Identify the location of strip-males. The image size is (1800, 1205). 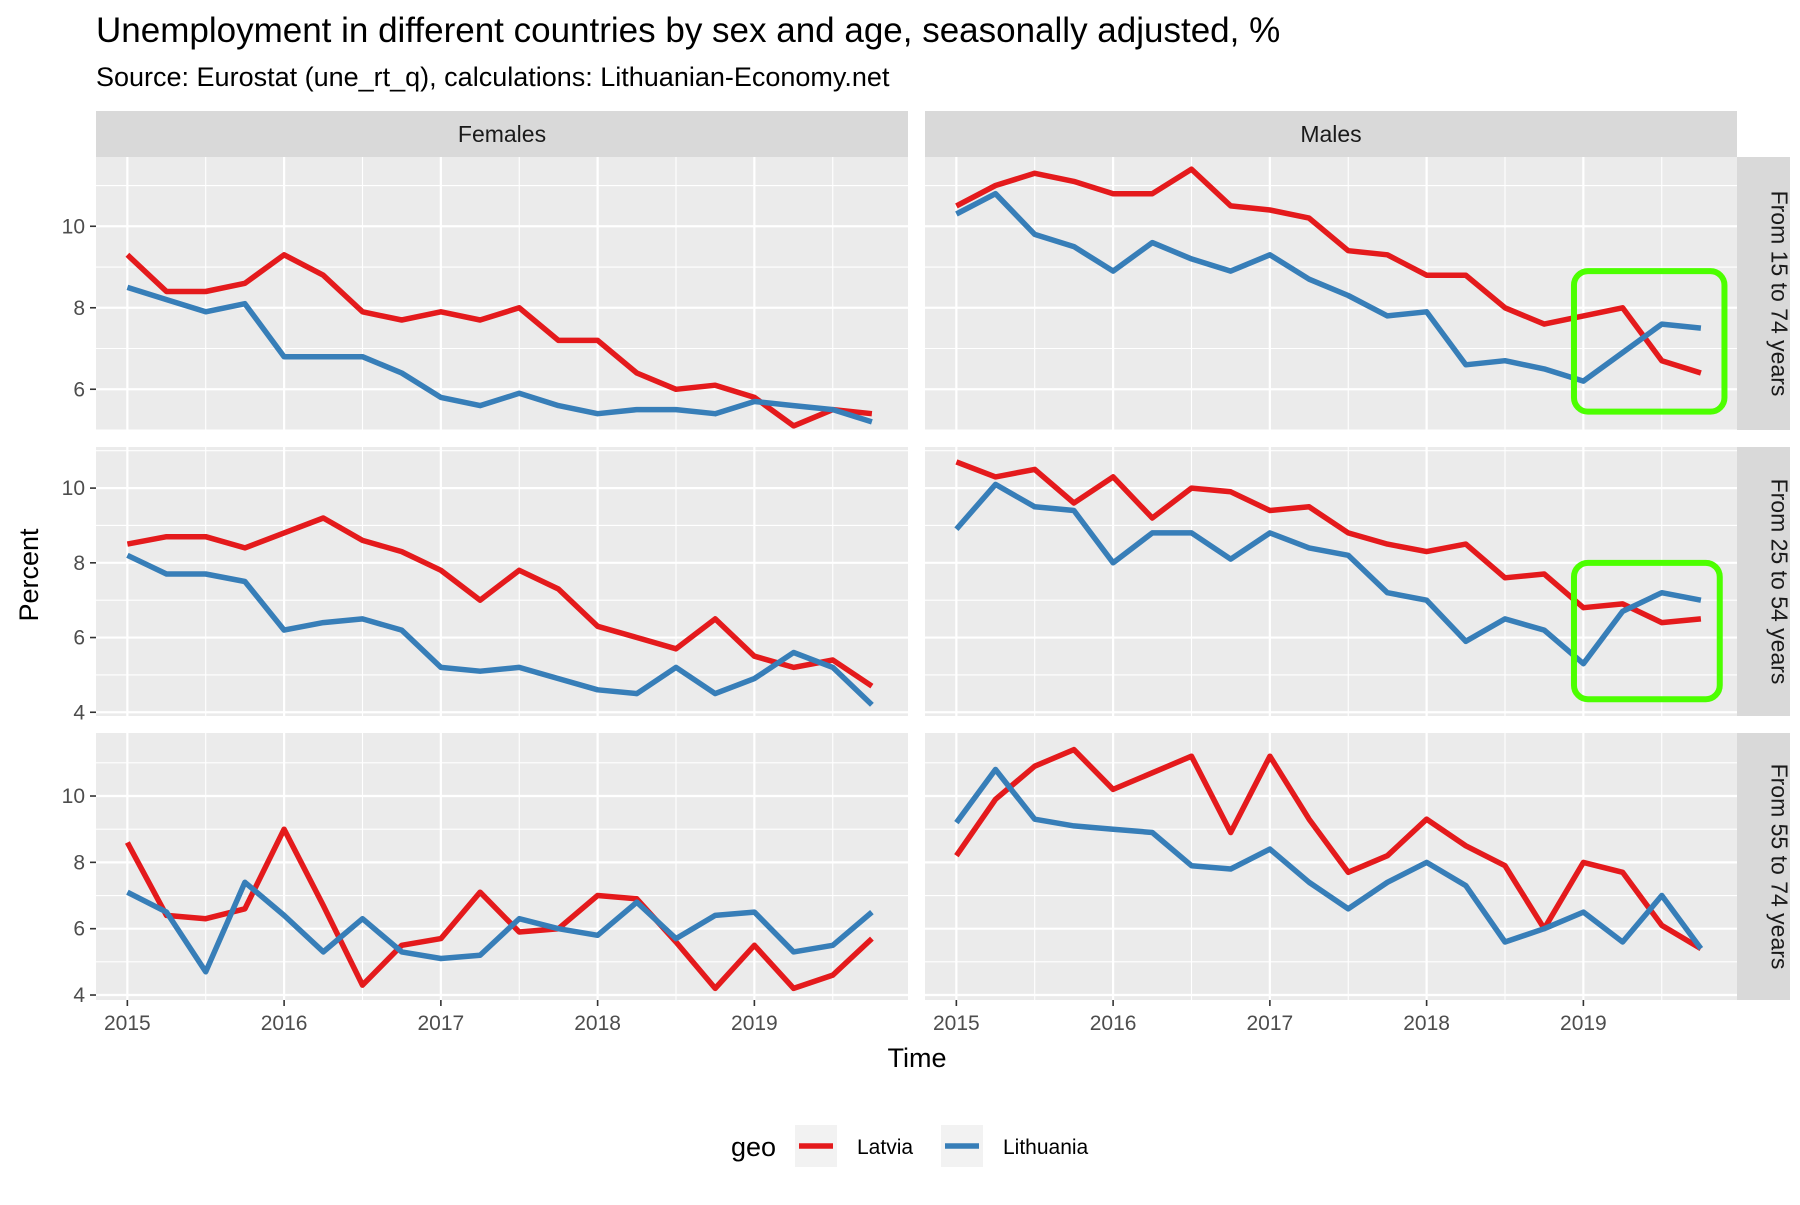
(1331, 134).